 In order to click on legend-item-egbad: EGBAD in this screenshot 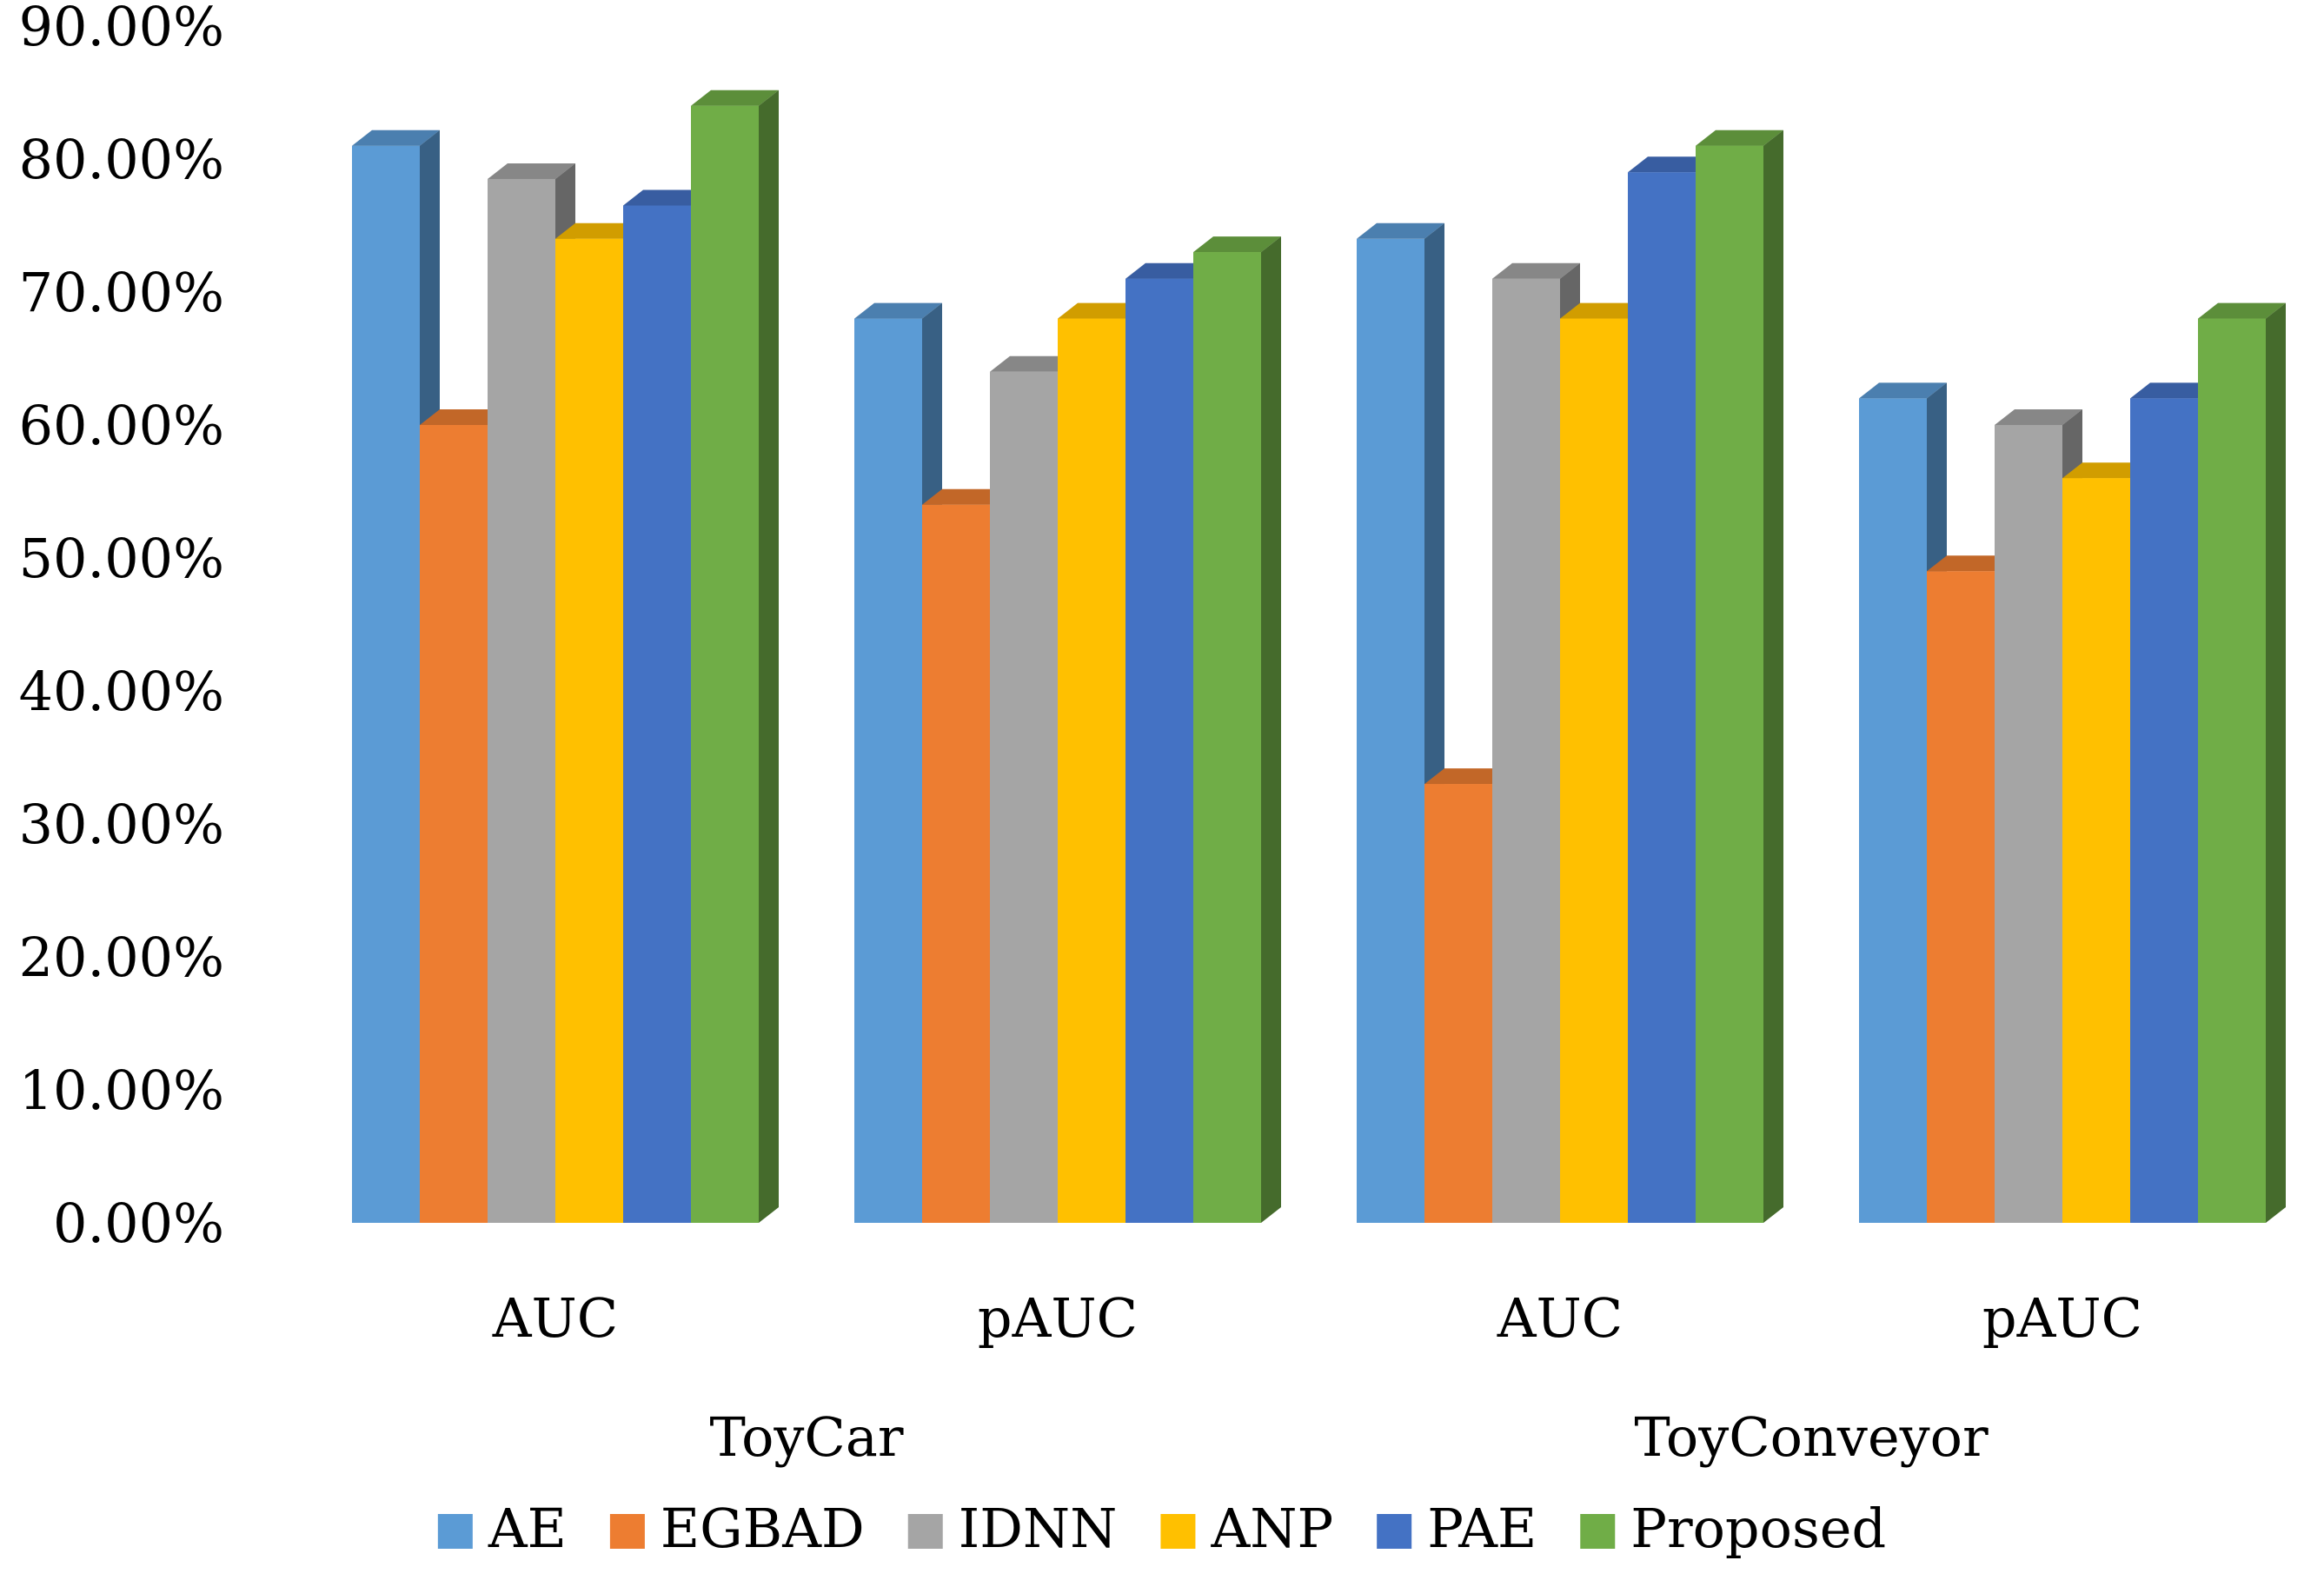, I will do `click(737, 1528)`.